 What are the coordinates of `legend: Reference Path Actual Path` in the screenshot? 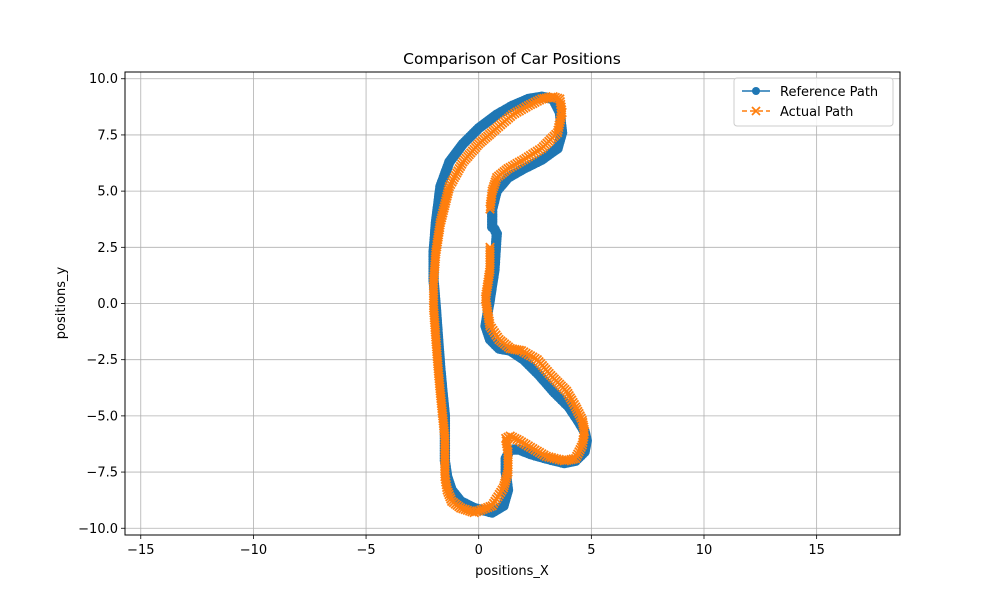 It's located at (813, 102).